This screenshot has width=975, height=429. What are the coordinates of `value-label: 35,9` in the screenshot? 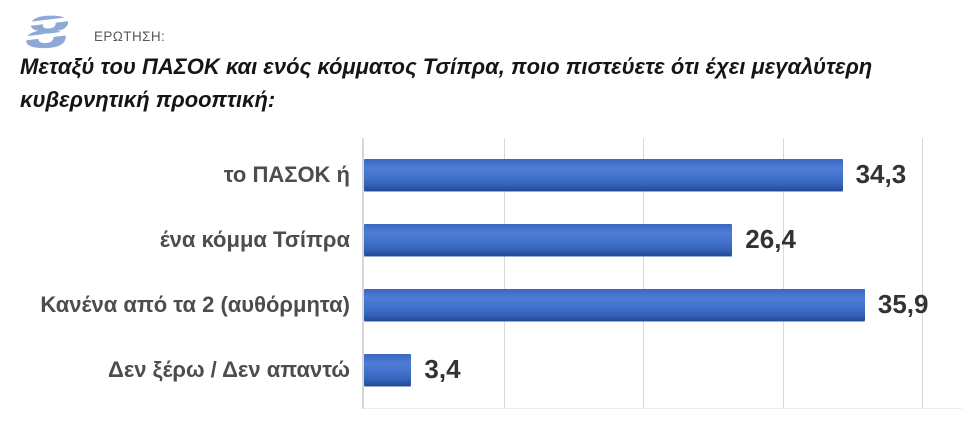 It's located at (903, 304).